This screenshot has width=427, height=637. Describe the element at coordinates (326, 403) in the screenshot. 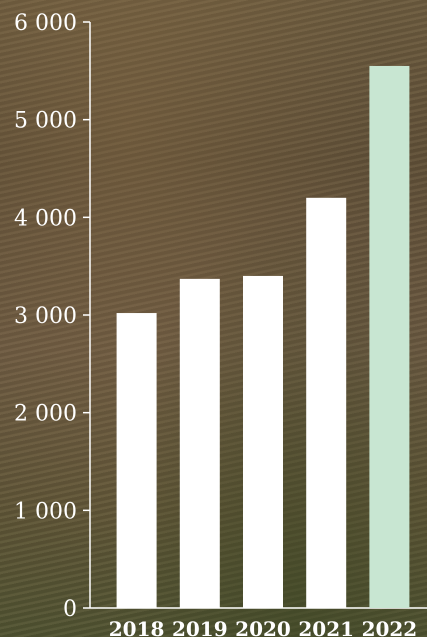

I see `bar-2021` at that location.